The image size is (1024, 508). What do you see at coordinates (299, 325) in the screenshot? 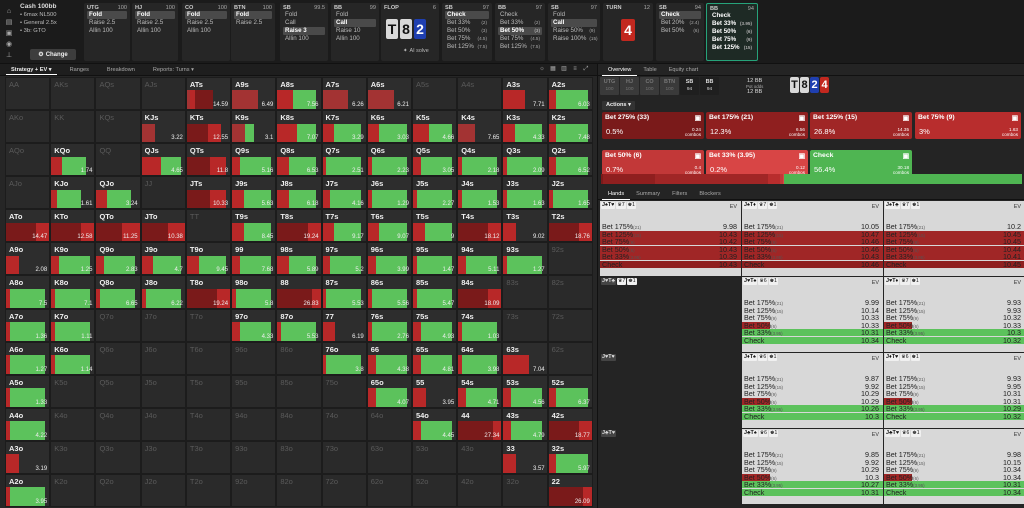
I see `hand-cell: 87o 5.53` at bounding box center [299, 325].